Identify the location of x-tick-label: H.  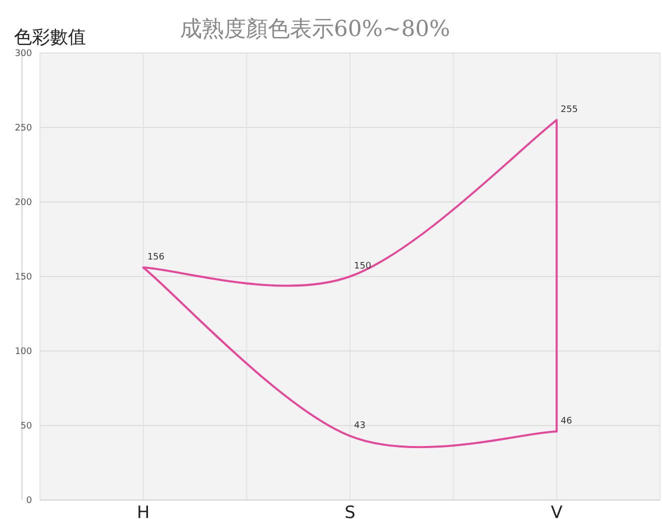
(143, 511).